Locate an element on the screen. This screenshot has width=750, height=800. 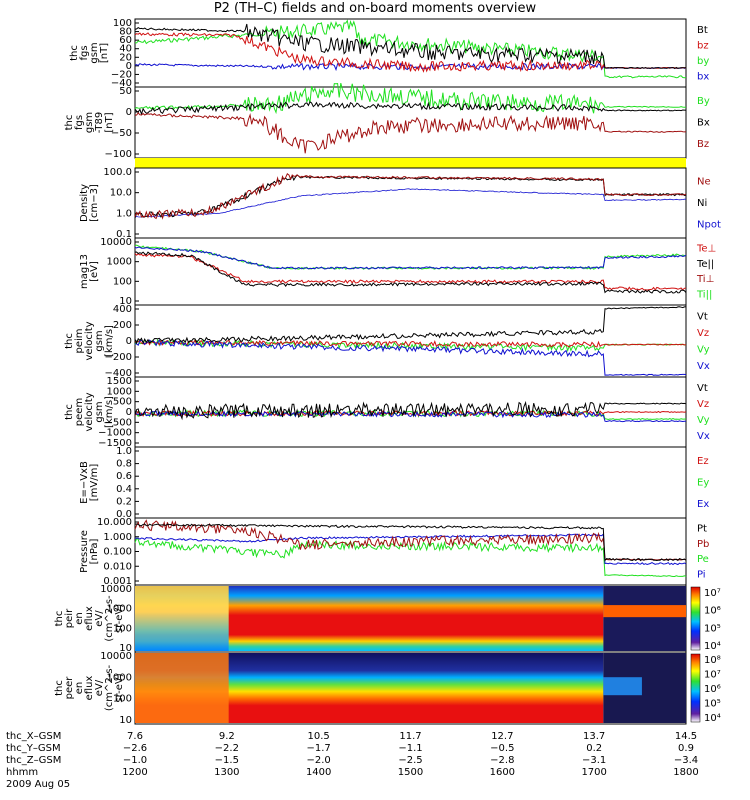
panel-4: 10000 1000 100 10 mag13 [eV] Te⊥ Te|| Ti⊥ Ti|| is located at coordinates (397, 272).